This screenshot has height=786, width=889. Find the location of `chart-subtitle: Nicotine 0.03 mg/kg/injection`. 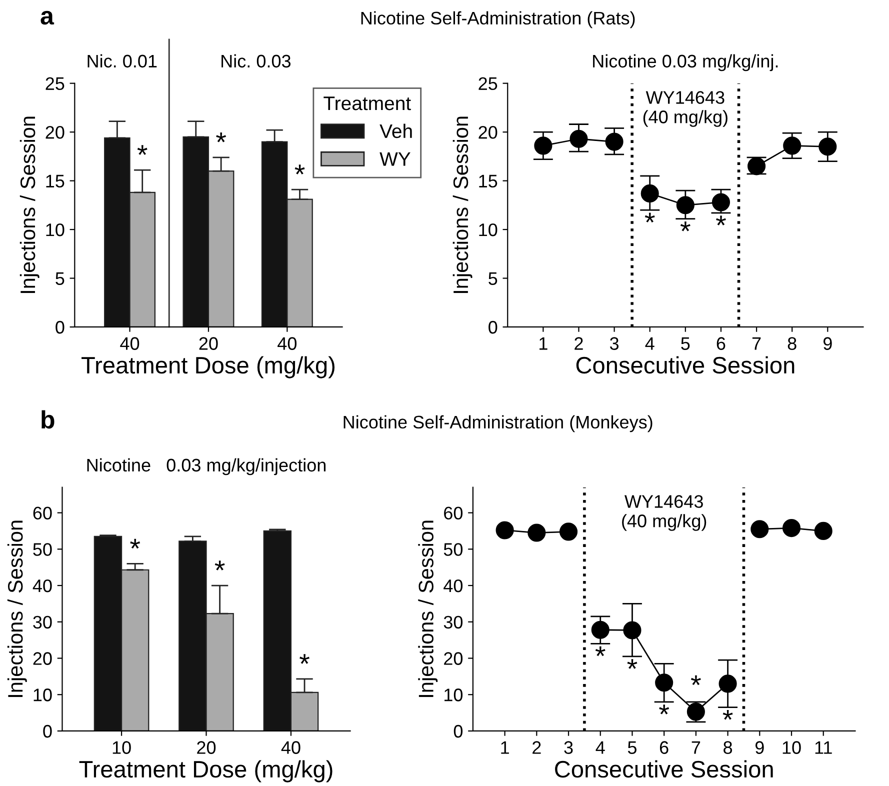

chart-subtitle: Nicotine 0.03 mg/kg/injection is located at coordinates (206, 467).